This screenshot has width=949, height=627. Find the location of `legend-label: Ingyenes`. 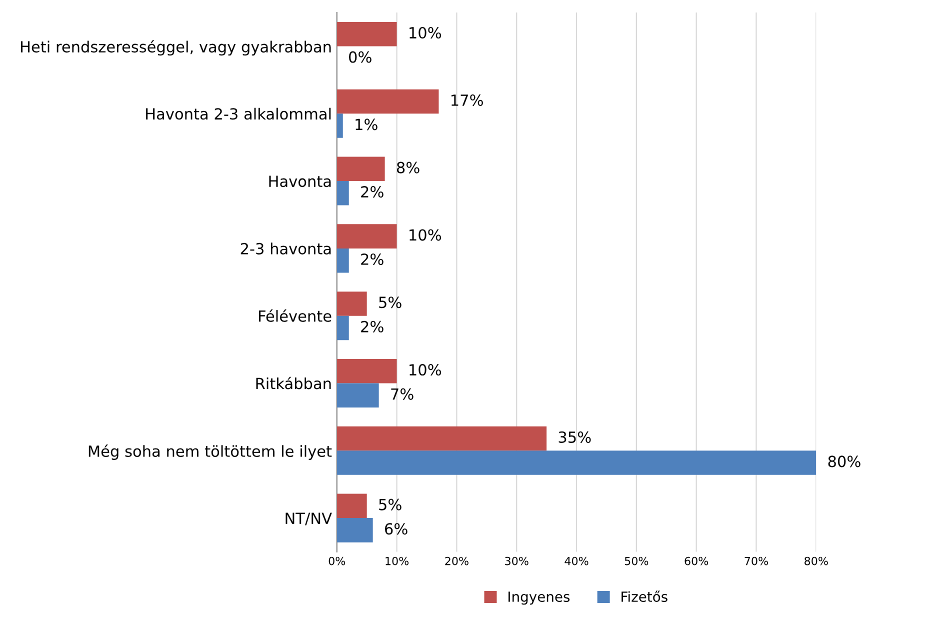

legend-label: Ingyenes is located at coordinates (539, 598).